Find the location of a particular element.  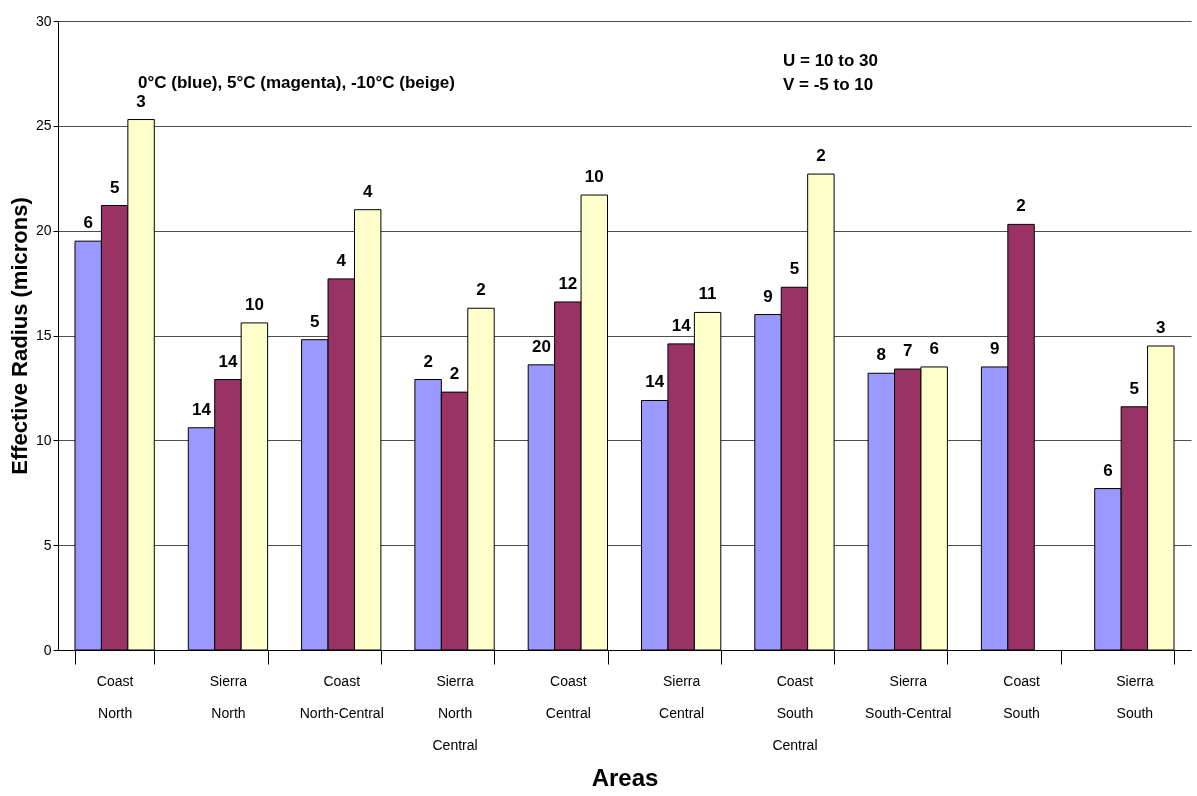

annotation: 11 is located at coordinates (707, 294).